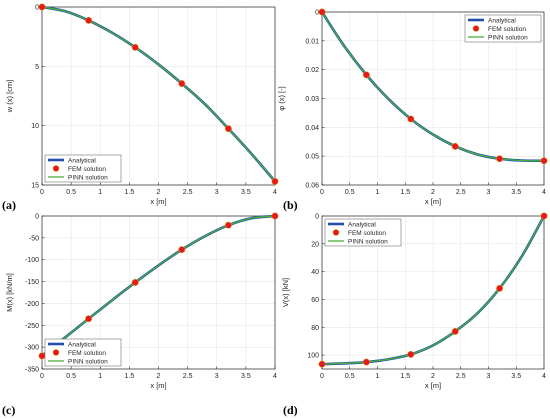  Describe the element at coordinates (433, 201) in the screenshot. I see `x-axis-label: x [m]` at that location.